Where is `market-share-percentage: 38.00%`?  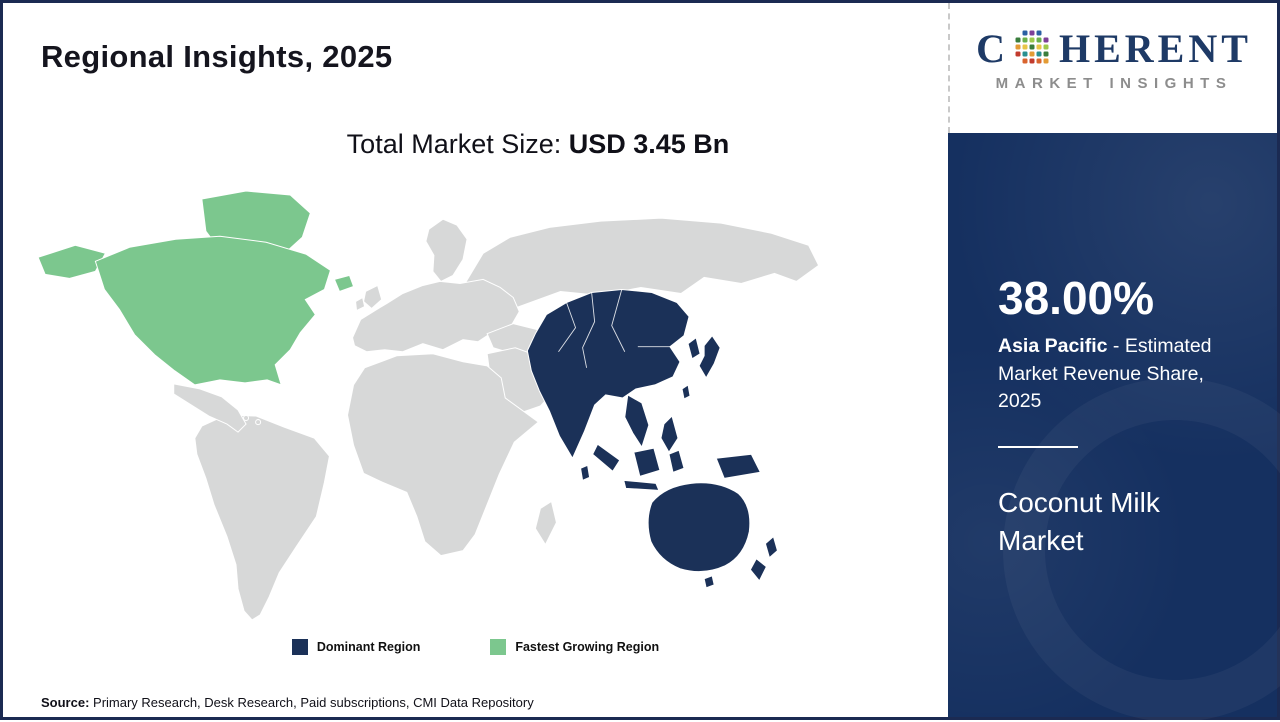 market-share-percentage: 38.00% is located at coordinates (1076, 298).